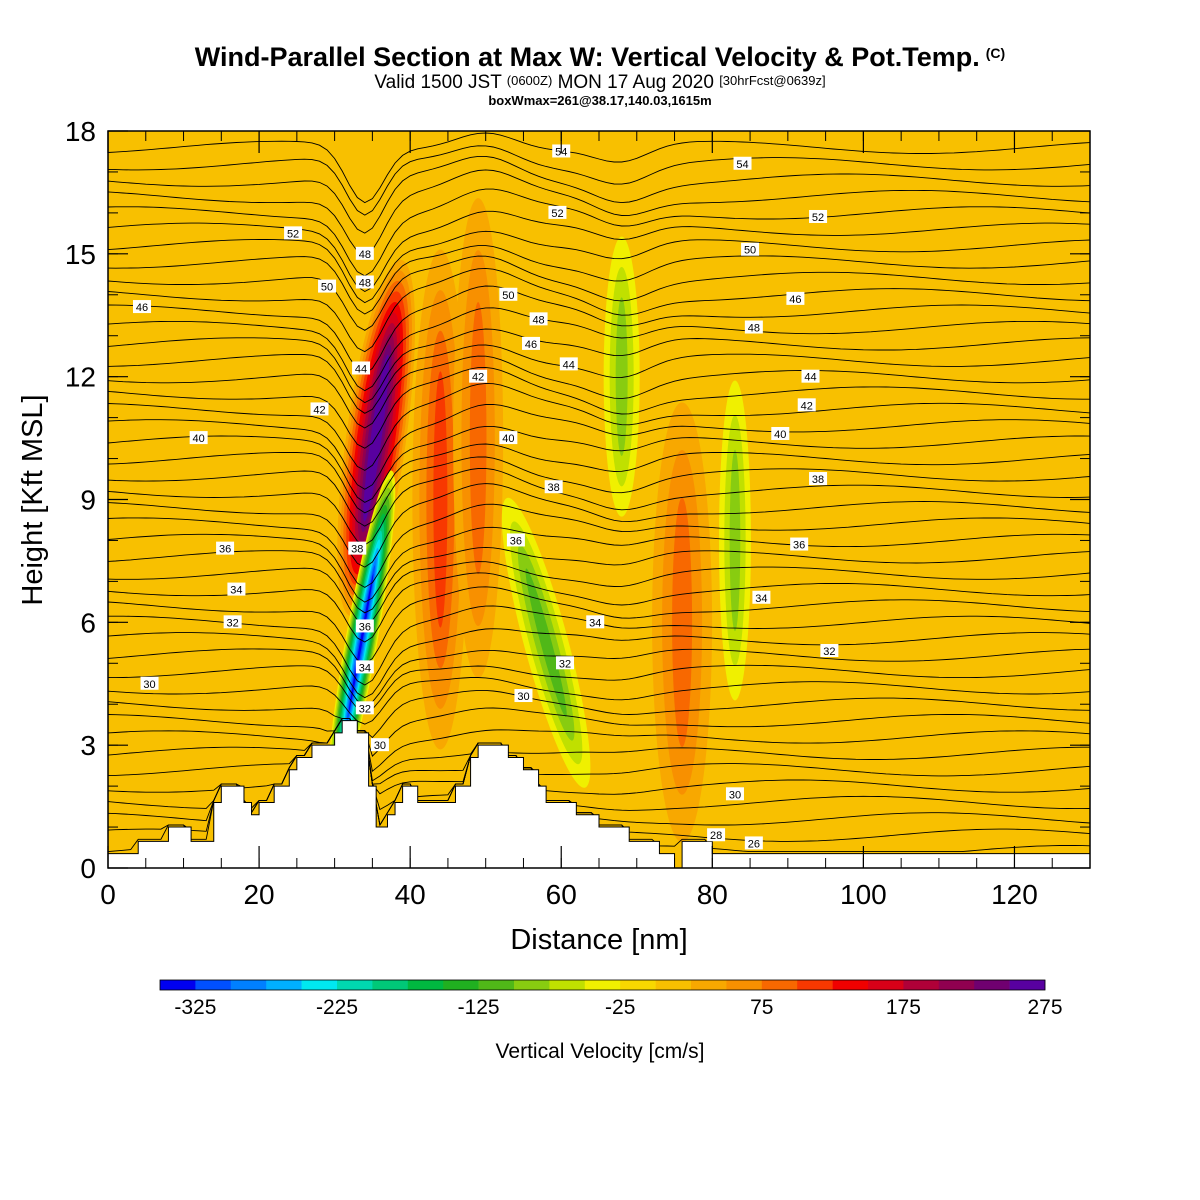 The width and height of the screenshot is (1200, 1200). I want to click on contour-label: 28, so click(716, 835).